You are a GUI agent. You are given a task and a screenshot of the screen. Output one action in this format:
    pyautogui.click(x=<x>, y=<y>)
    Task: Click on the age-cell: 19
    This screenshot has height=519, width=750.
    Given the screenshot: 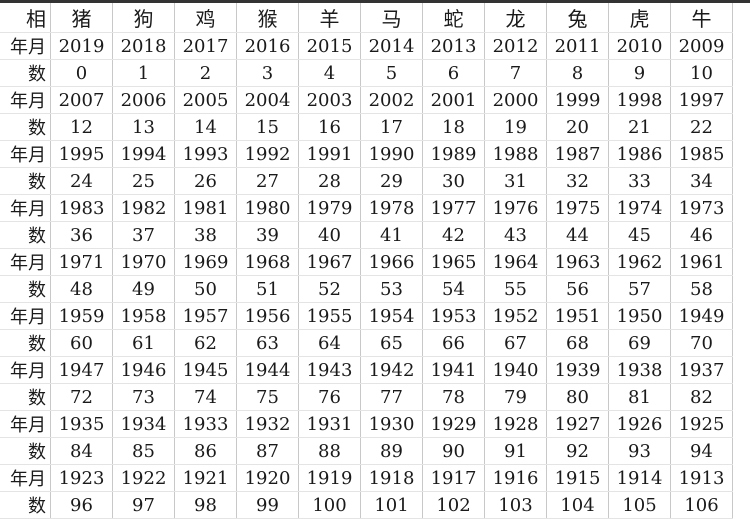 What is the action you would take?
    pyautogui.click(x=515, y=127)
    